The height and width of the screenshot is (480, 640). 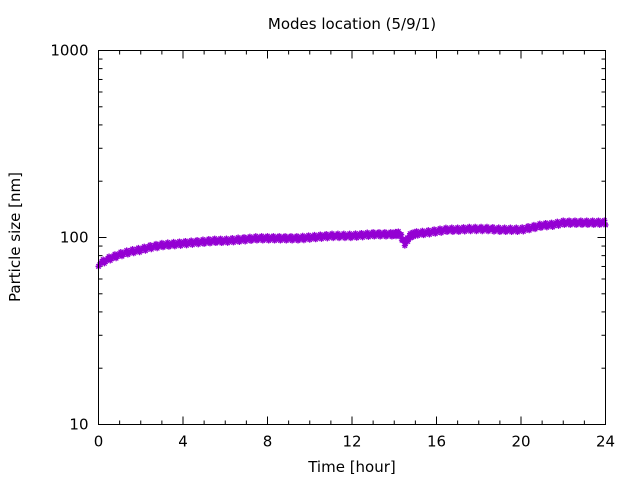 What do you see at coordinates (268, 442) in the screenshot?
I see `x-tick-label: 8` at bounding box center [268, 442].